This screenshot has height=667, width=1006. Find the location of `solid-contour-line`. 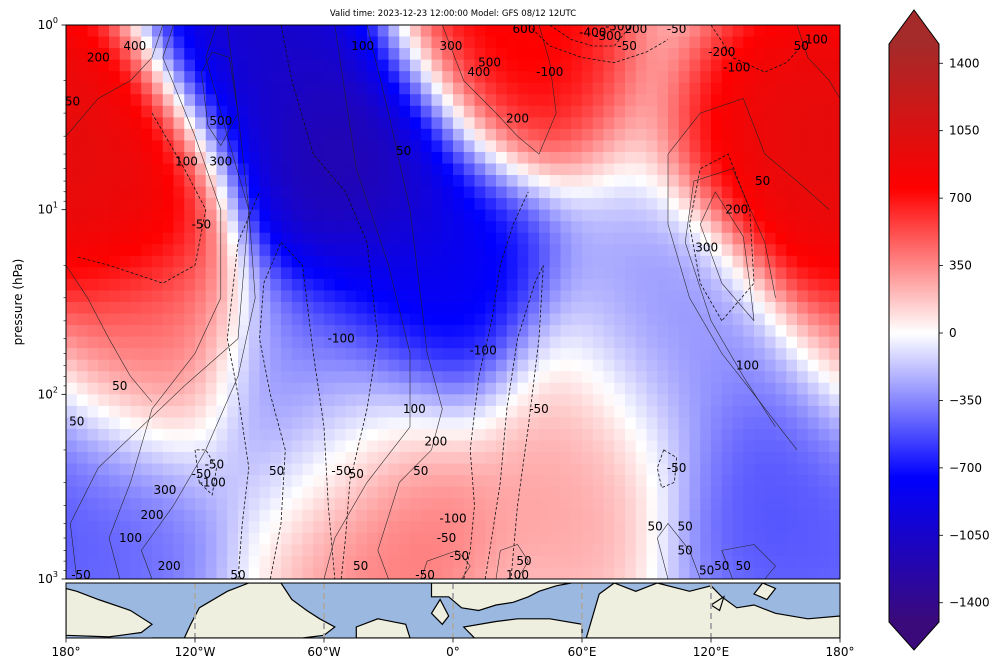

solid-contour-line is located at coordinates (499, 90).